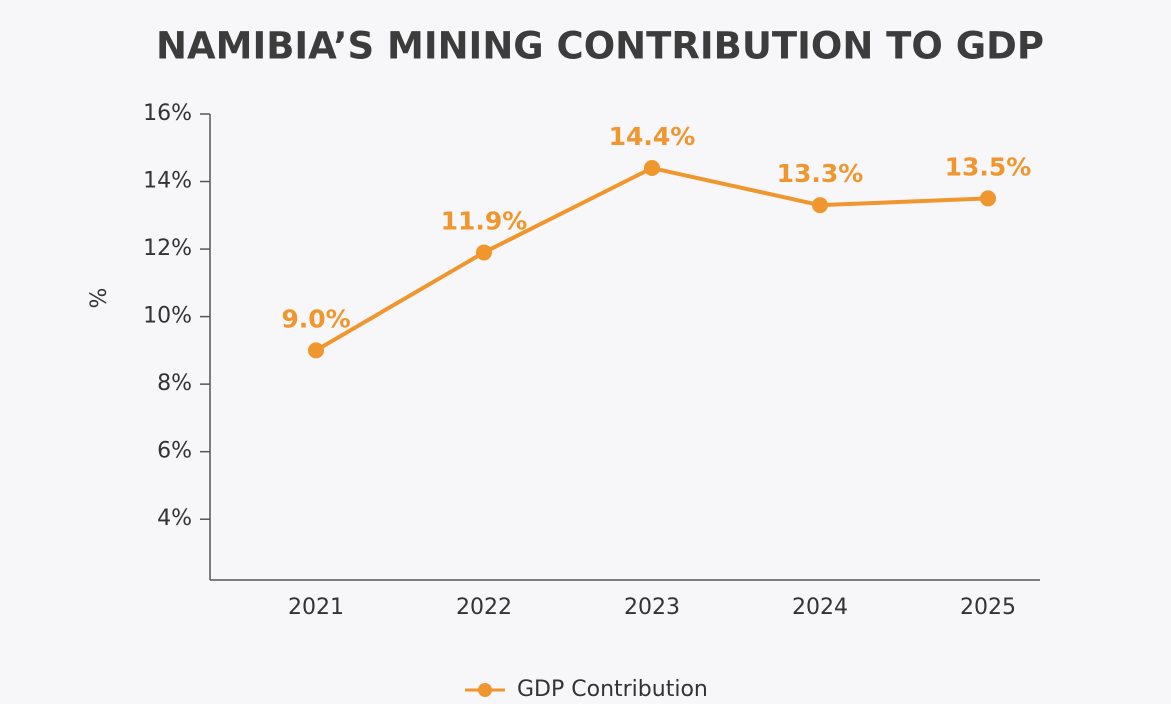 Image resolution: width=1171 pixels, height=704 pixels. I want to click on y-tick-label: 8%, so click(174, 383).